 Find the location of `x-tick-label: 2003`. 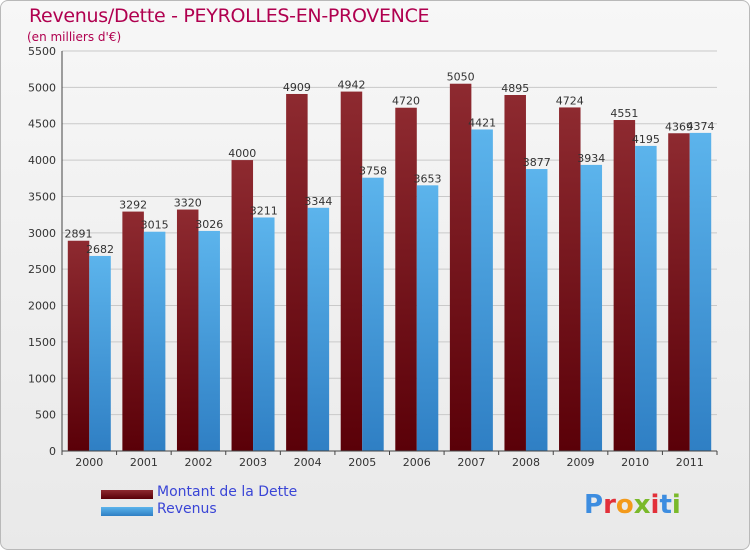

x-tick-label: 2003 is located at coordinates (253, 462).